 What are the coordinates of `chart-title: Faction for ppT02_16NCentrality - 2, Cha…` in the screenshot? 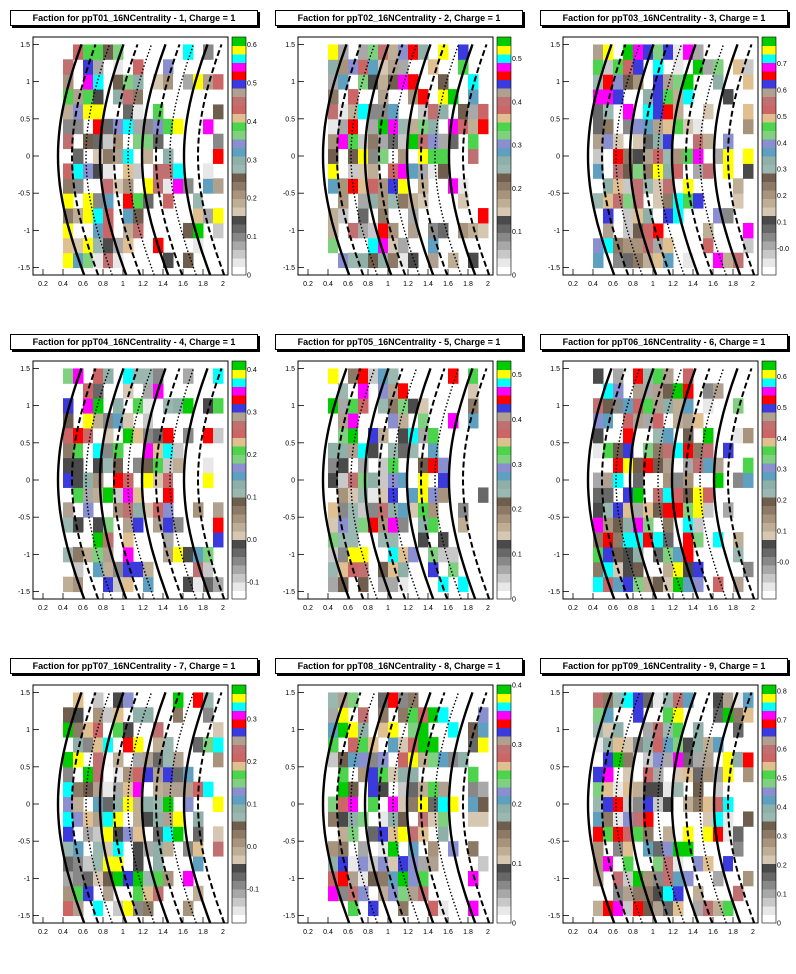 It's located at (399, 18).